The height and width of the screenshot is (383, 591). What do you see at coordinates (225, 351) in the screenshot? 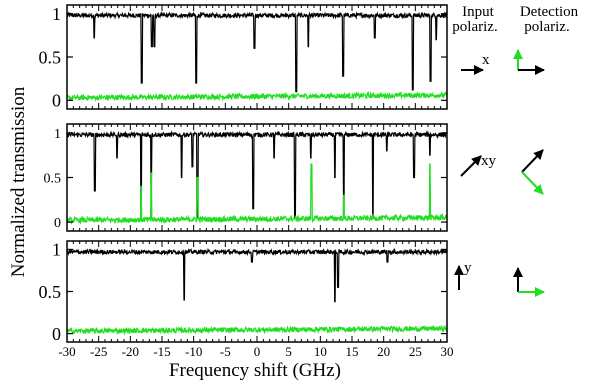
I see `x-tick-label: -5` at bounding box center [225, 351].